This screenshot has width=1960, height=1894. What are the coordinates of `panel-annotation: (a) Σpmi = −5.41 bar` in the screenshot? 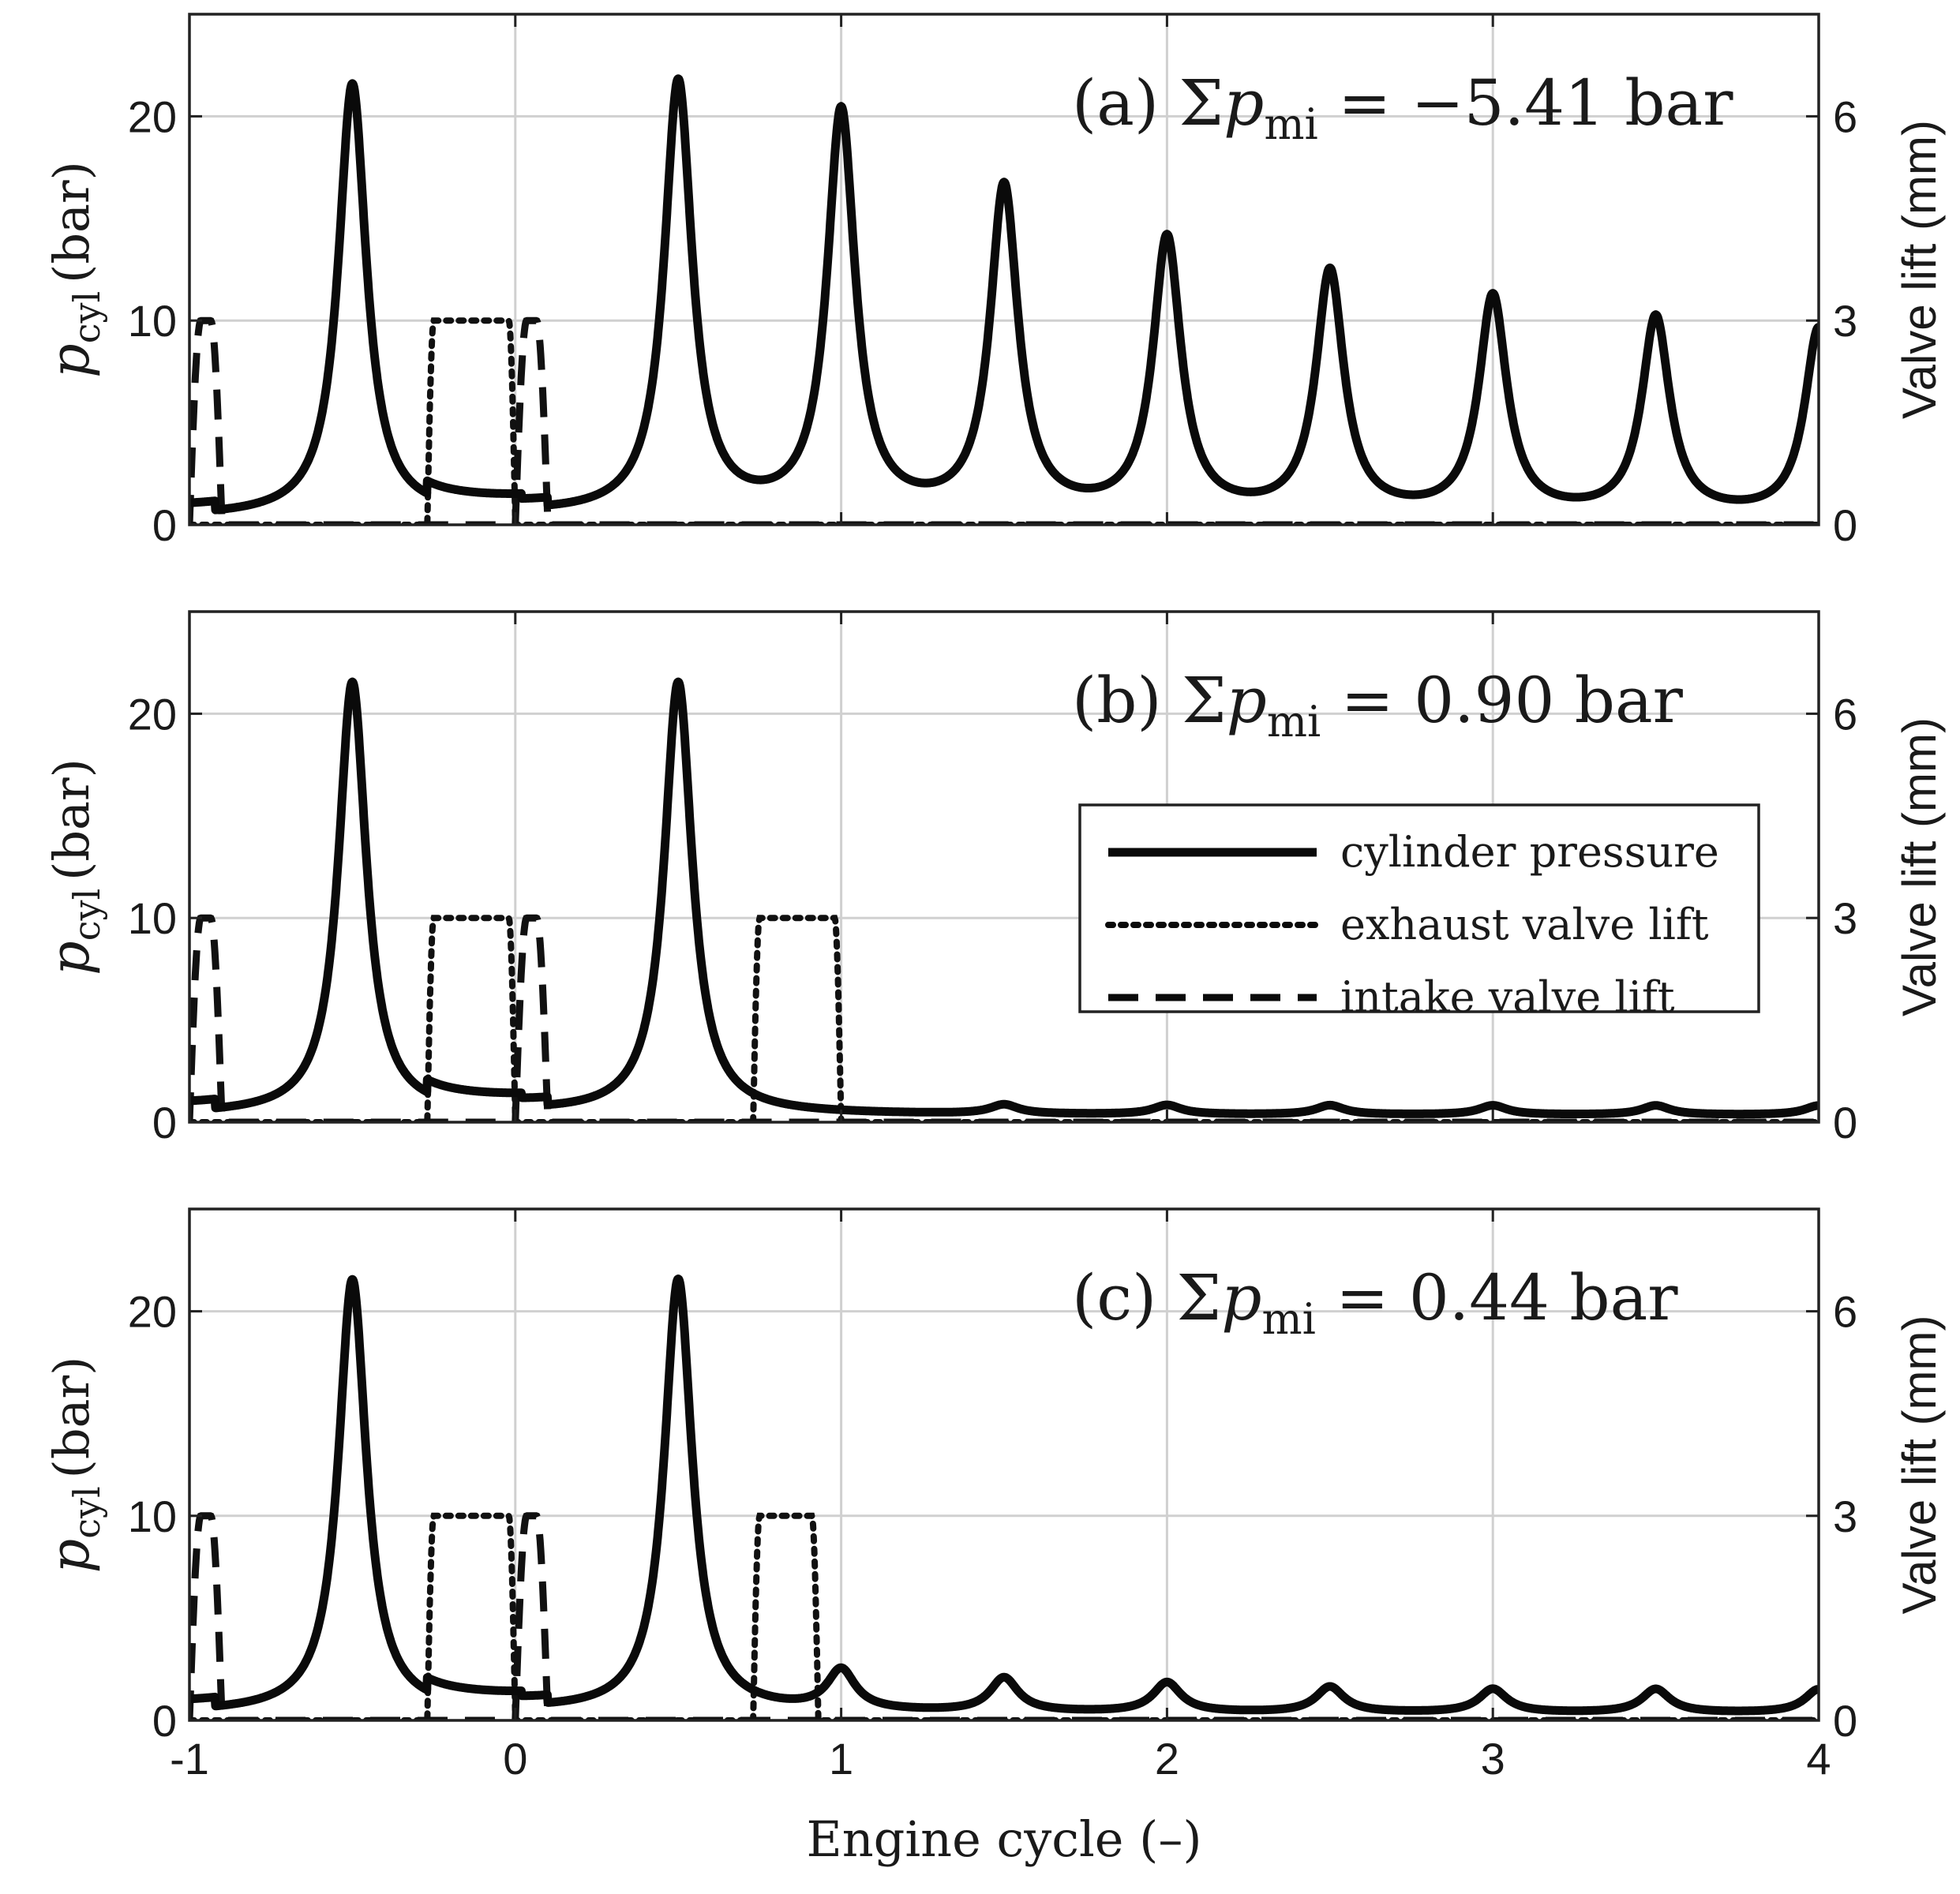 It's located at (1402, 107).